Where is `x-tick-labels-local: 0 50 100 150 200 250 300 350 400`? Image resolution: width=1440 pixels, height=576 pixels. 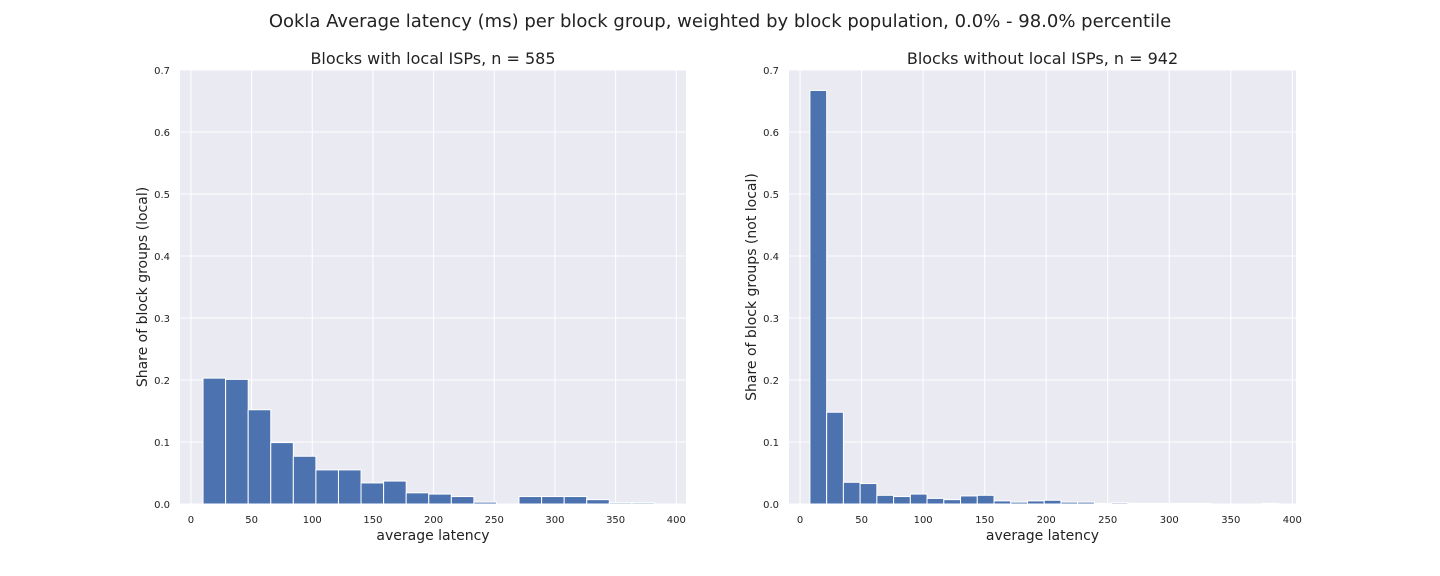
x-tick-labels-local: 0 50 100 150 200 250 300 350 400 is located at coordinates (437, 520).